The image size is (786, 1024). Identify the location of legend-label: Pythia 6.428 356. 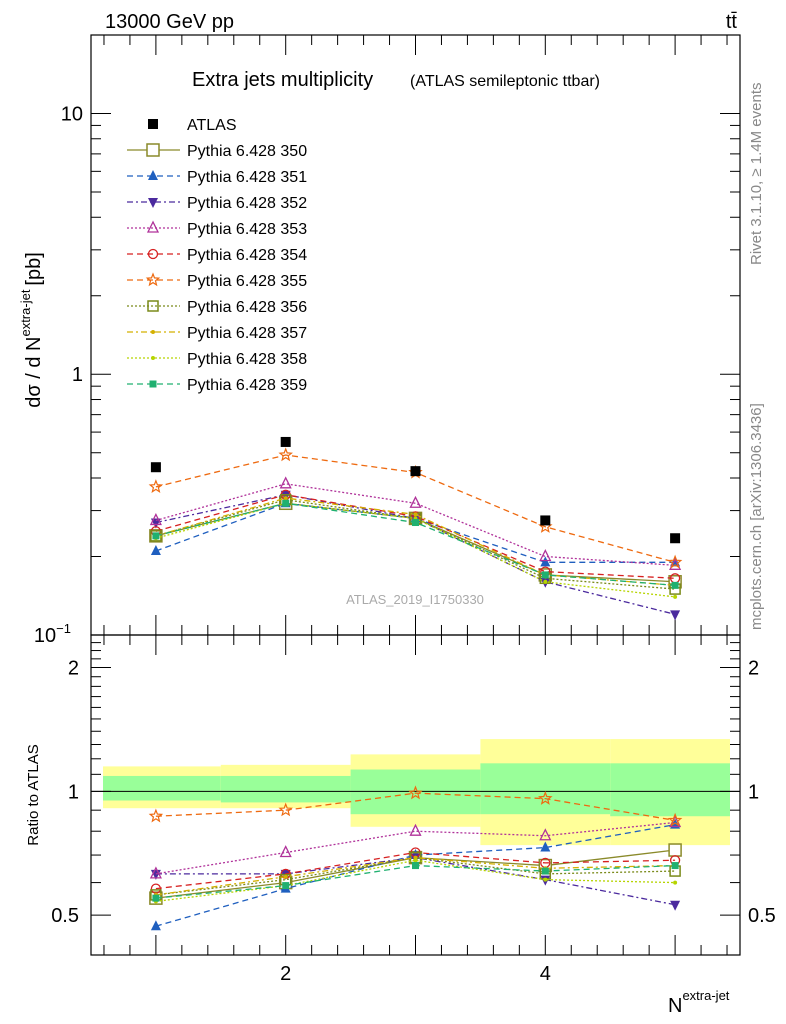
(247, 307).